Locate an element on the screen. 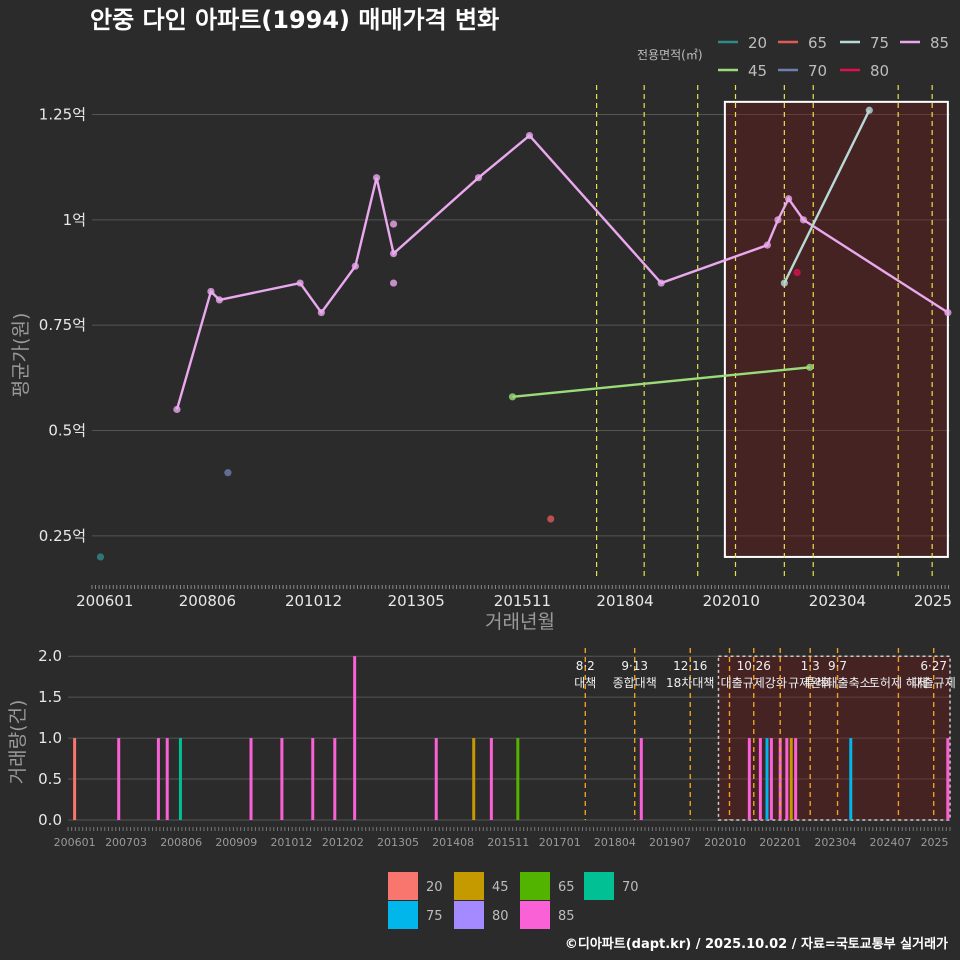 The width and height of the screenshot is (960, 960). price-y-axis-label: 평균가(원) is located at coordinates (21, 355).